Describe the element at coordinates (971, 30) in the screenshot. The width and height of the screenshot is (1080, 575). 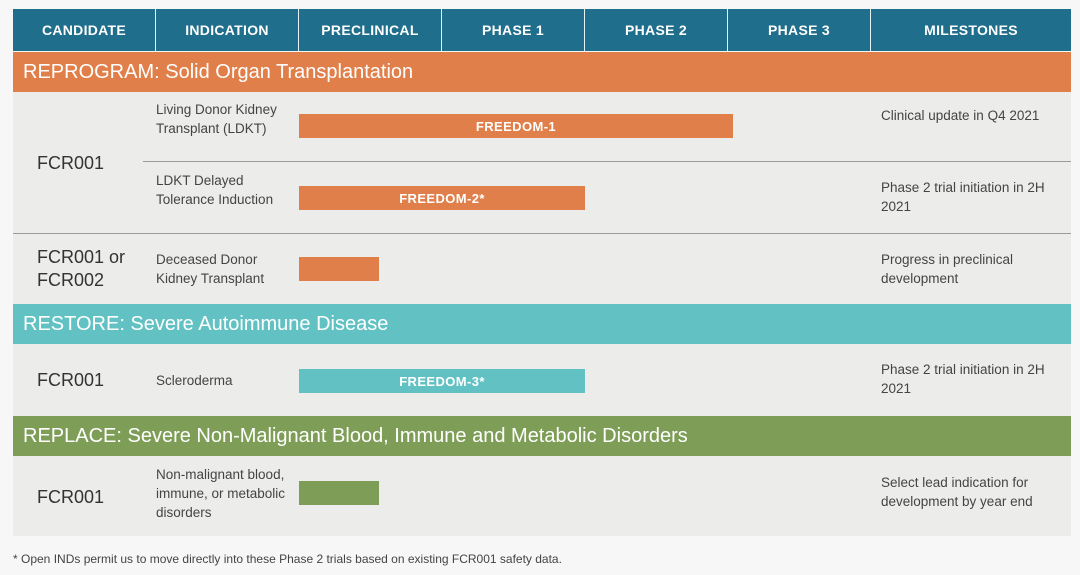
I see `col-milestones: MILESTONES` at that location.